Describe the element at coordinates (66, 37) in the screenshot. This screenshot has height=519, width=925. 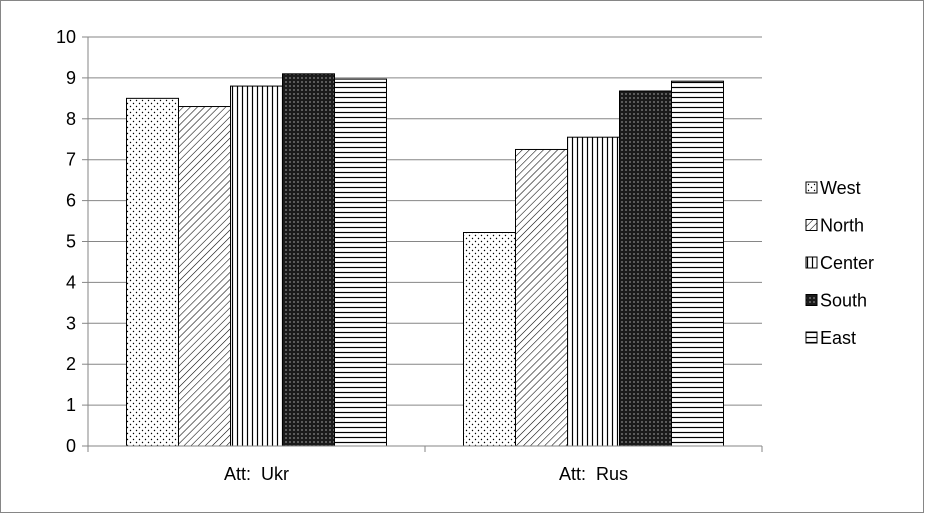
I see `y-tick-label: 10` at that location.